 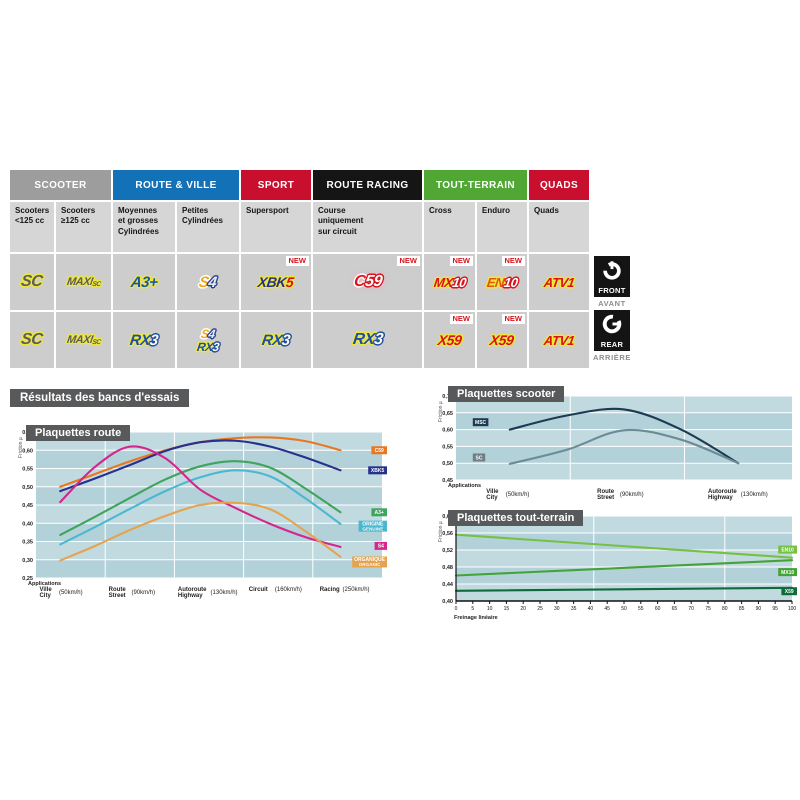 I want to click on logo-part: 5, so click(x=290, y=282).